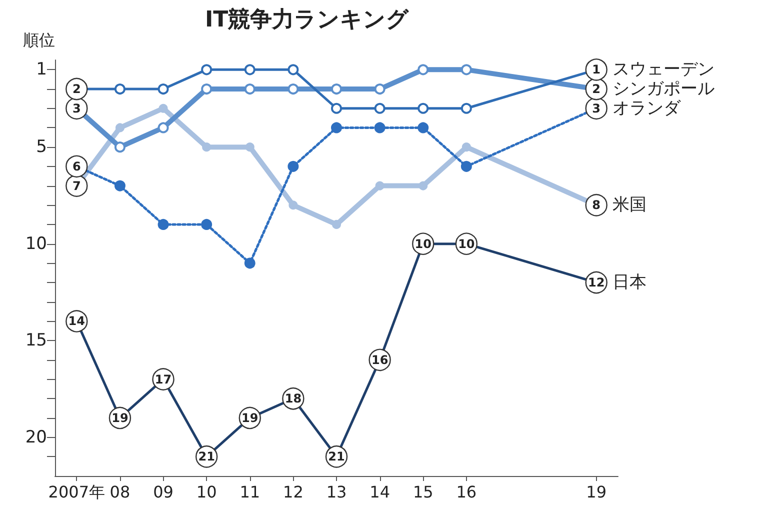 The height and width of the screenshot is (531, 778). I want to click on x-tick-label: 13, so click(336, 492).